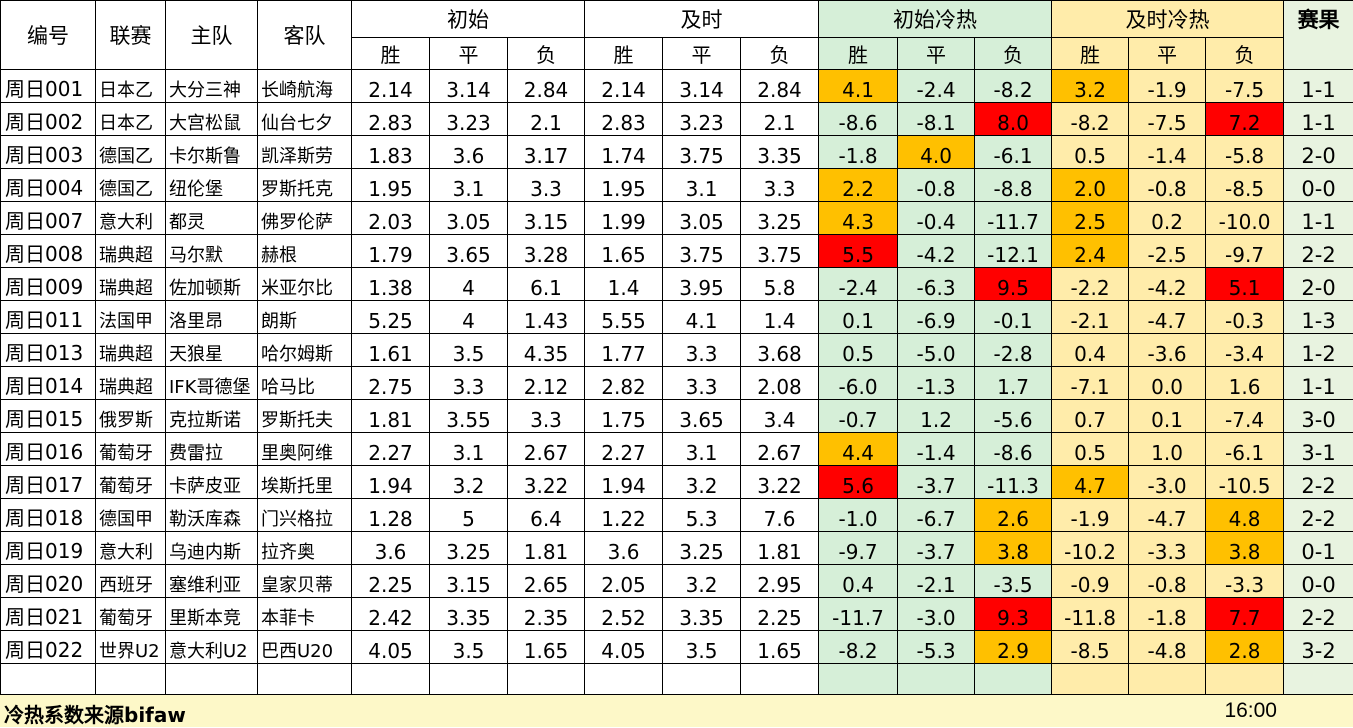  I want to click on initial-heat-draw-cell: -0.4, so click(936, 218).